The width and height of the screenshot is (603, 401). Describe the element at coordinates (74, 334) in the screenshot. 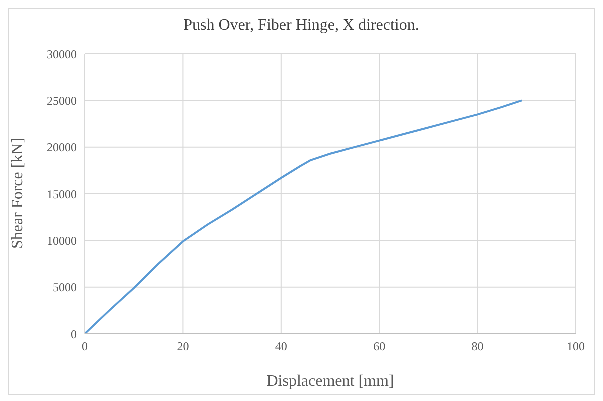

I see `y-tick-label: 0` at that location.